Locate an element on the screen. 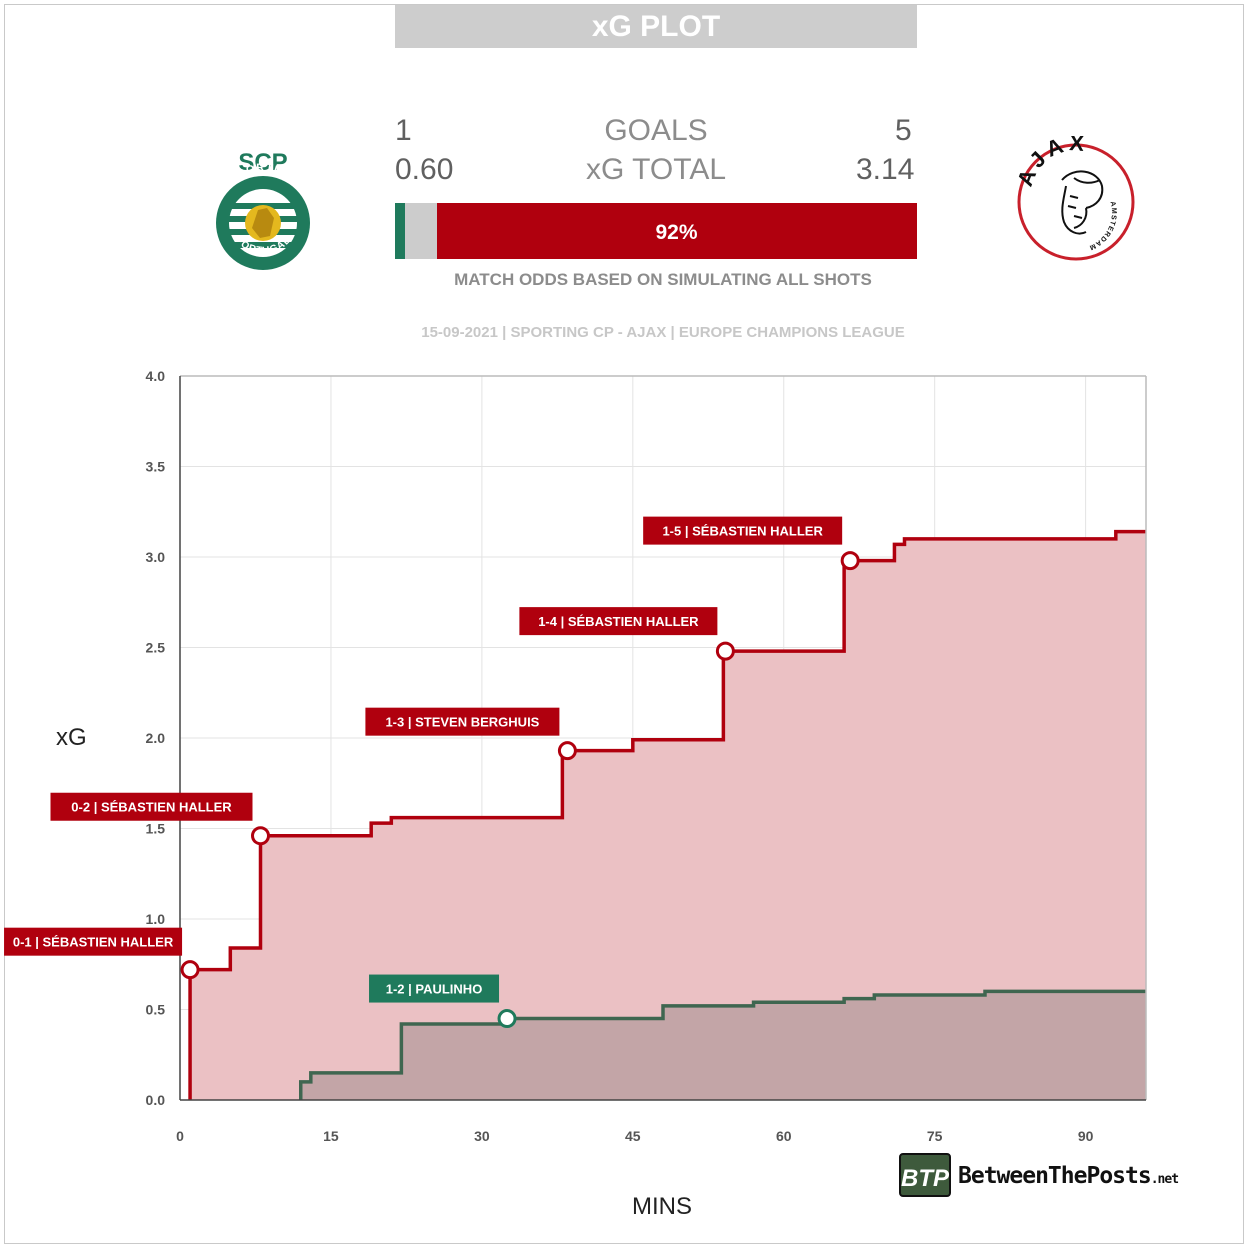  x-tick-label: 45 is located at coordinates (633, 1136).